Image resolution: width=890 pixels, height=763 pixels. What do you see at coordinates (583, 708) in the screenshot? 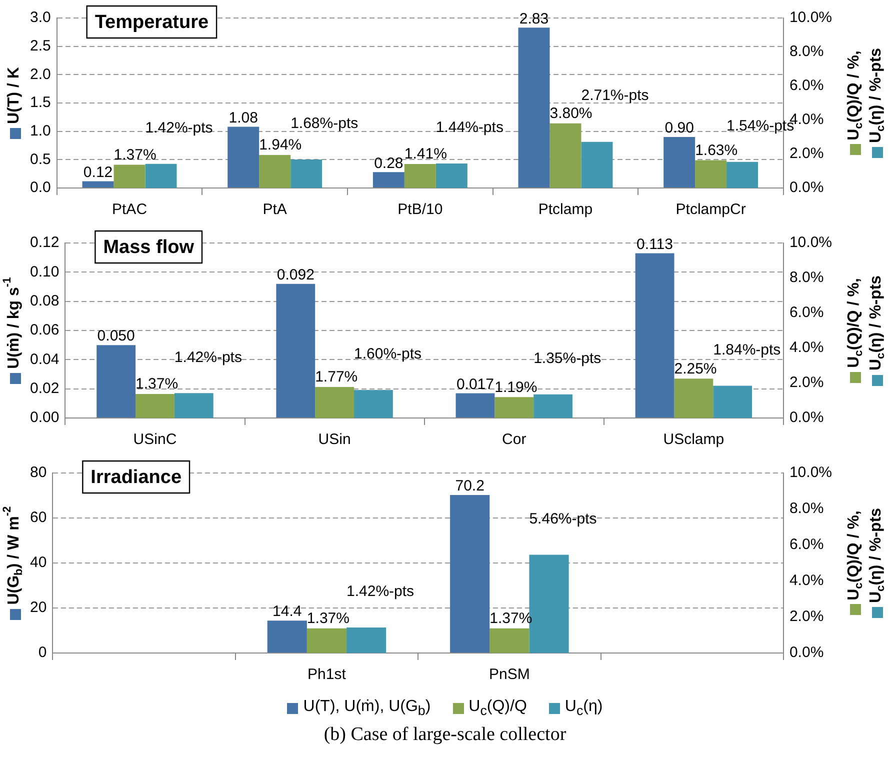
I see `legend-label: U$_{c}$(η)` at bounding box center [583, 708].